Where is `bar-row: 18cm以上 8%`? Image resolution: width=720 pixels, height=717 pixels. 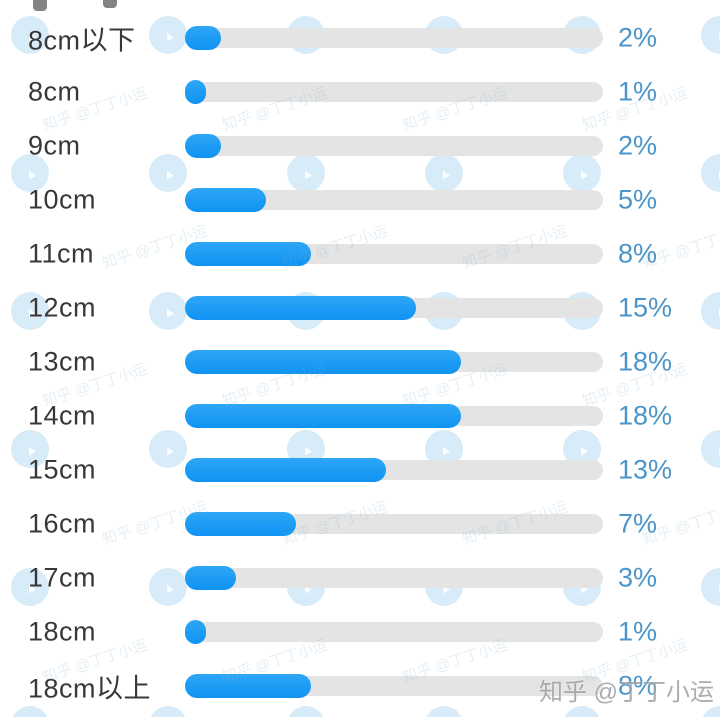 bar-row: 18cm以上 8% is located at coordinates (360, 686).